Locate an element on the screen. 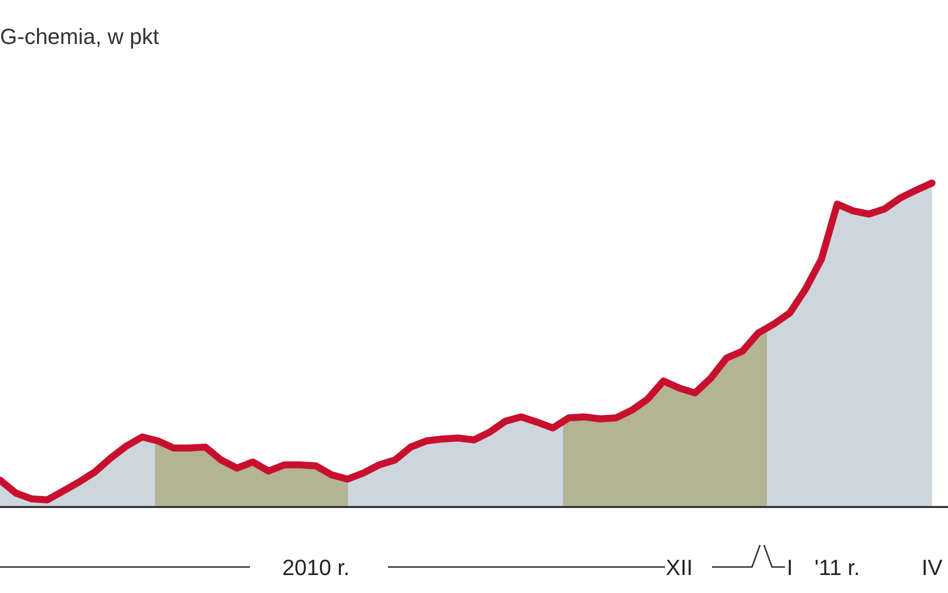 This screenshot has height=593, width=948. chart-title: G-chemia, w pkt is located at coordinates (79, 36).